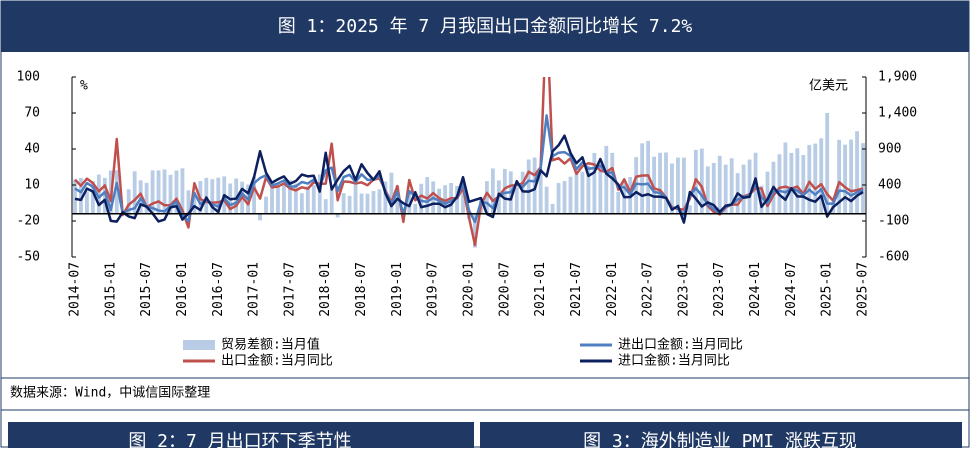 The width and height of the screenshot is (970, 452). Describe the element at coordinates (325, 289) in the screenshot. I see `x-tick-label: 2018-01` at that location.